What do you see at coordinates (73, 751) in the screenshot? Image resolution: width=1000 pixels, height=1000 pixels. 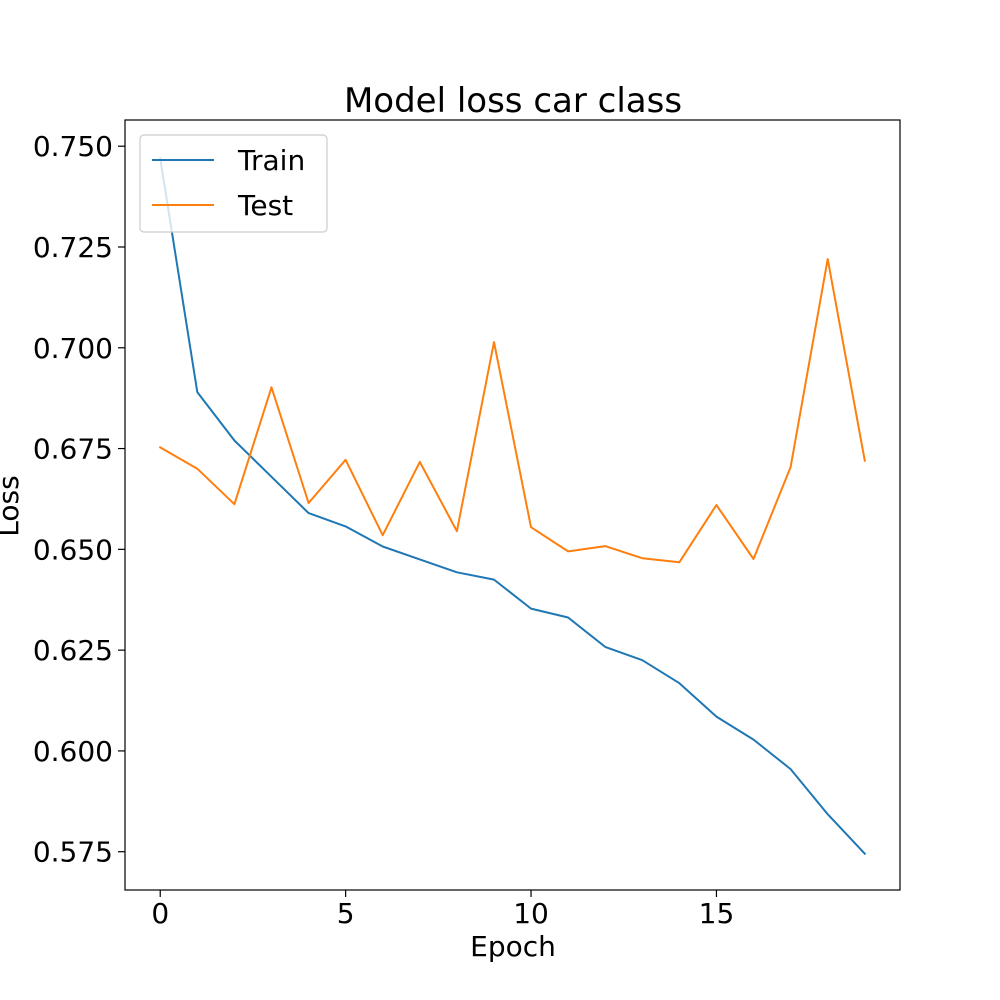 I see `y-tick-label: 0.600` at bounding box center [73, 751].